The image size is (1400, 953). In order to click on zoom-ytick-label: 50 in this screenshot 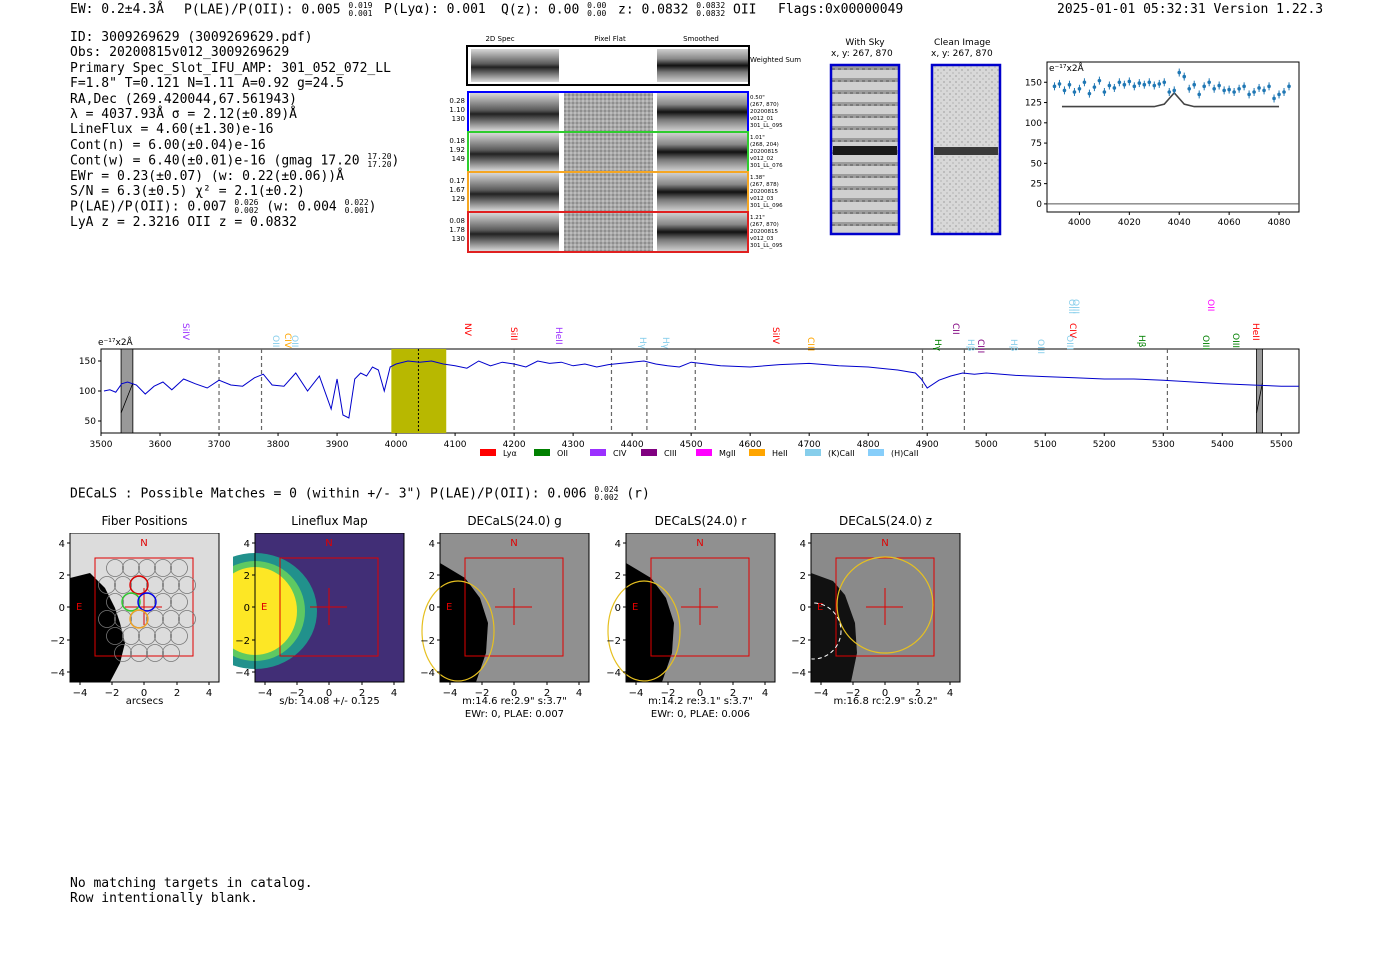, I will do `click(1037, 164)`.